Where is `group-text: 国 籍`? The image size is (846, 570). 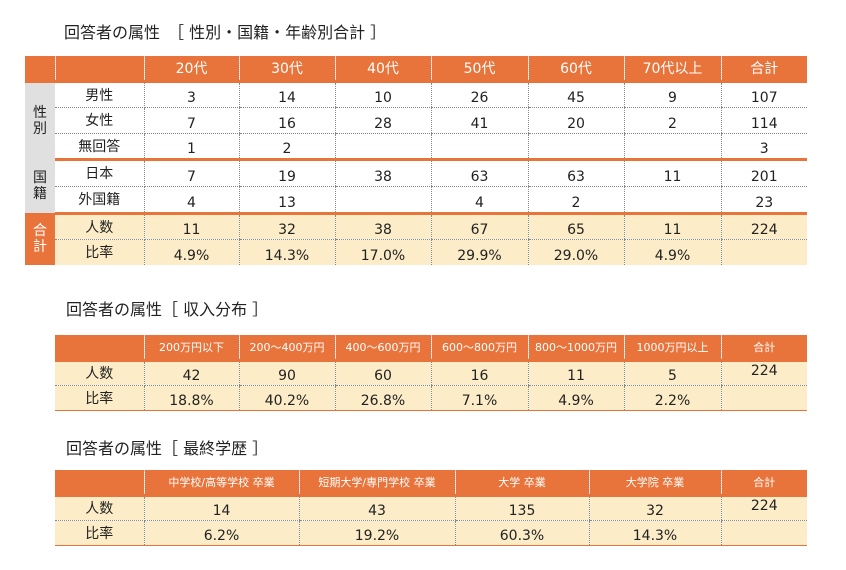 group-text: 国 籍 is located at coordinates (40, 186).